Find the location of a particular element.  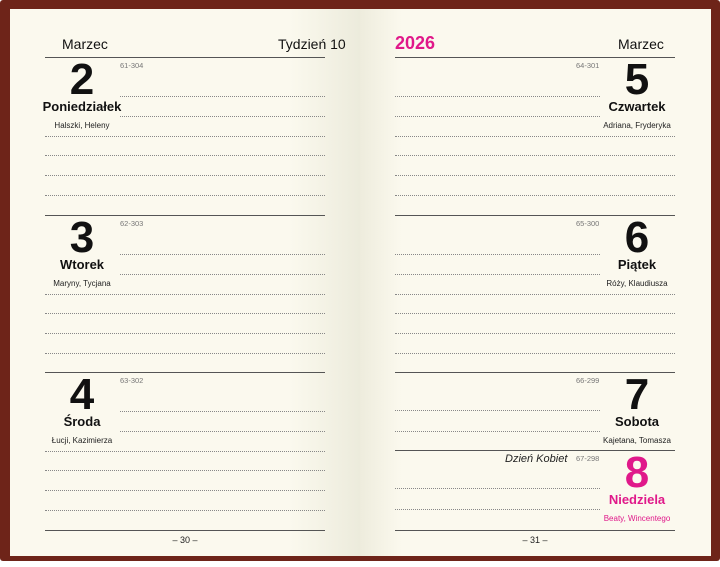

day-number: 5 is located at coordinates (637, 79).